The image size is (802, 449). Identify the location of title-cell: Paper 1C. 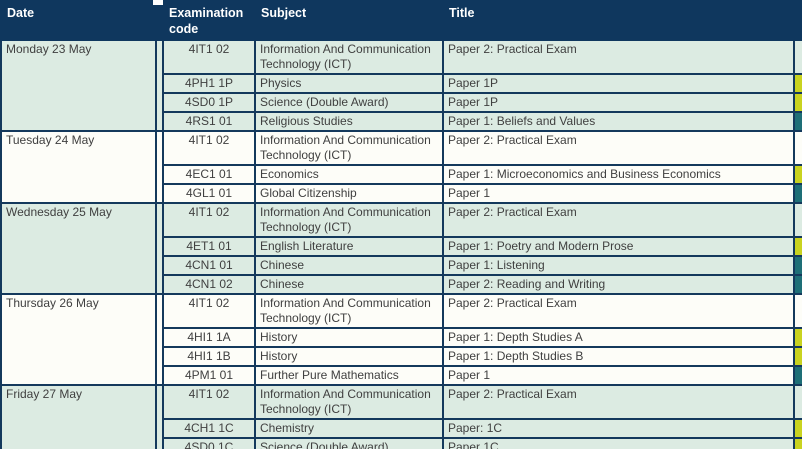
(618, 443).